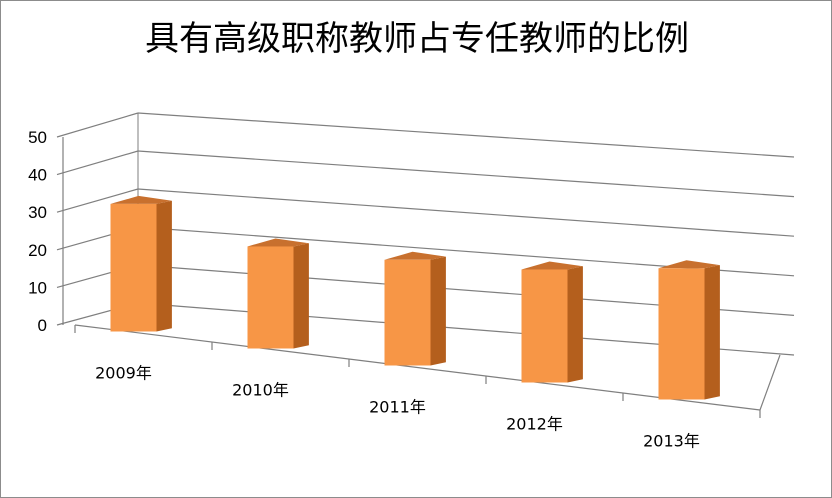 The height and width of the screenshot is (498, 832). I want to click on x-tick-label: 2009年, so click(123, 373).